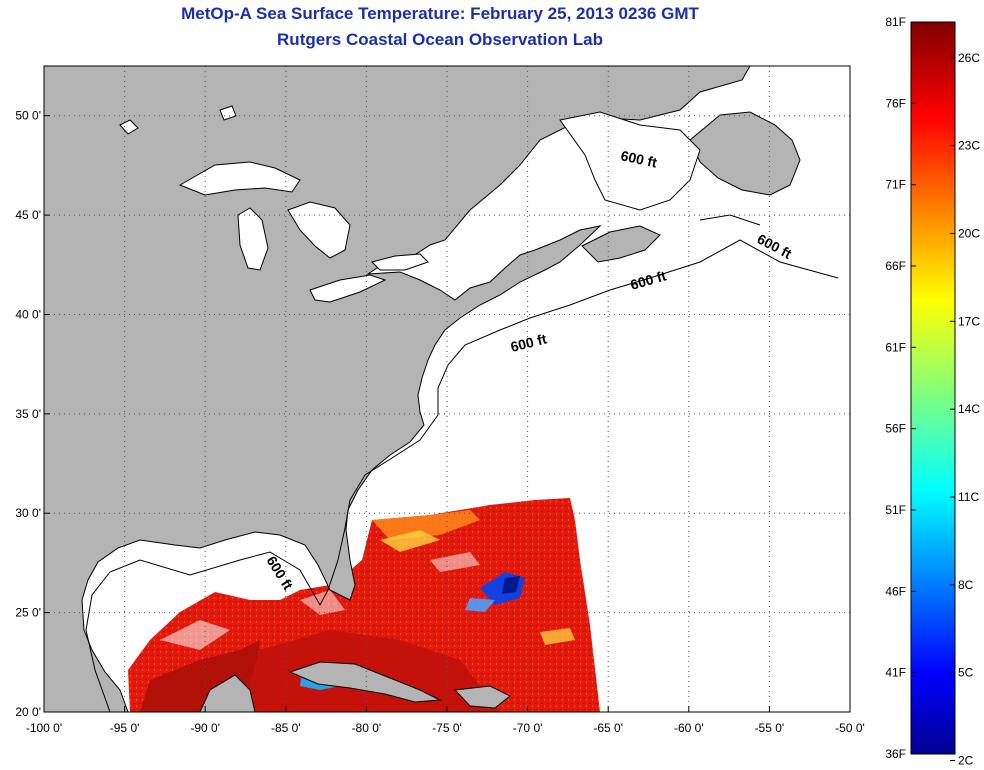  What do you see at coordinates (969, 233) in the screenshot?
I see `colorbar-c-label: 20C` at bounding box center [969, 233].